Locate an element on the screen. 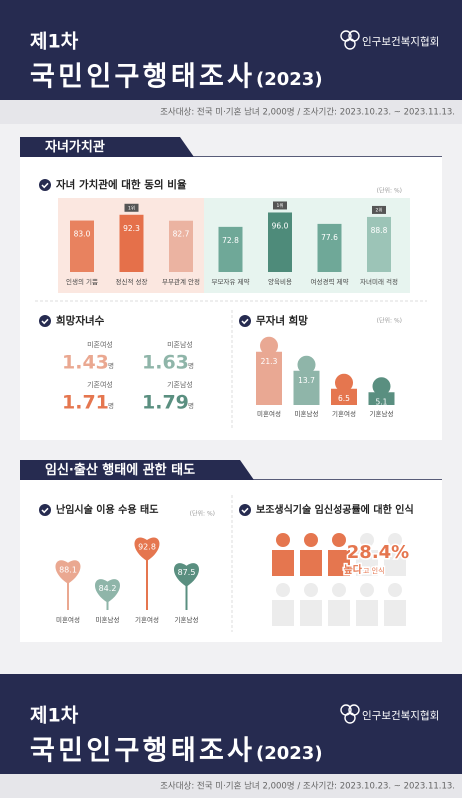  item-value: 1.79 is located at coordinates (165, 403).